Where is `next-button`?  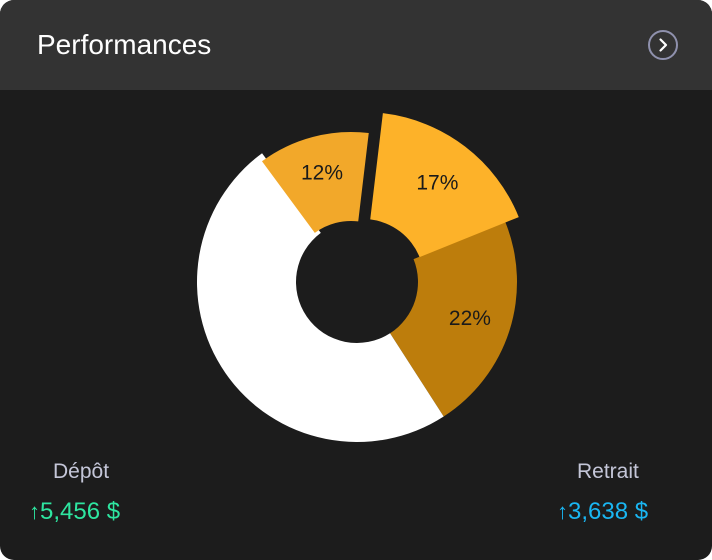
next-button is located at coordinates (663, 45).